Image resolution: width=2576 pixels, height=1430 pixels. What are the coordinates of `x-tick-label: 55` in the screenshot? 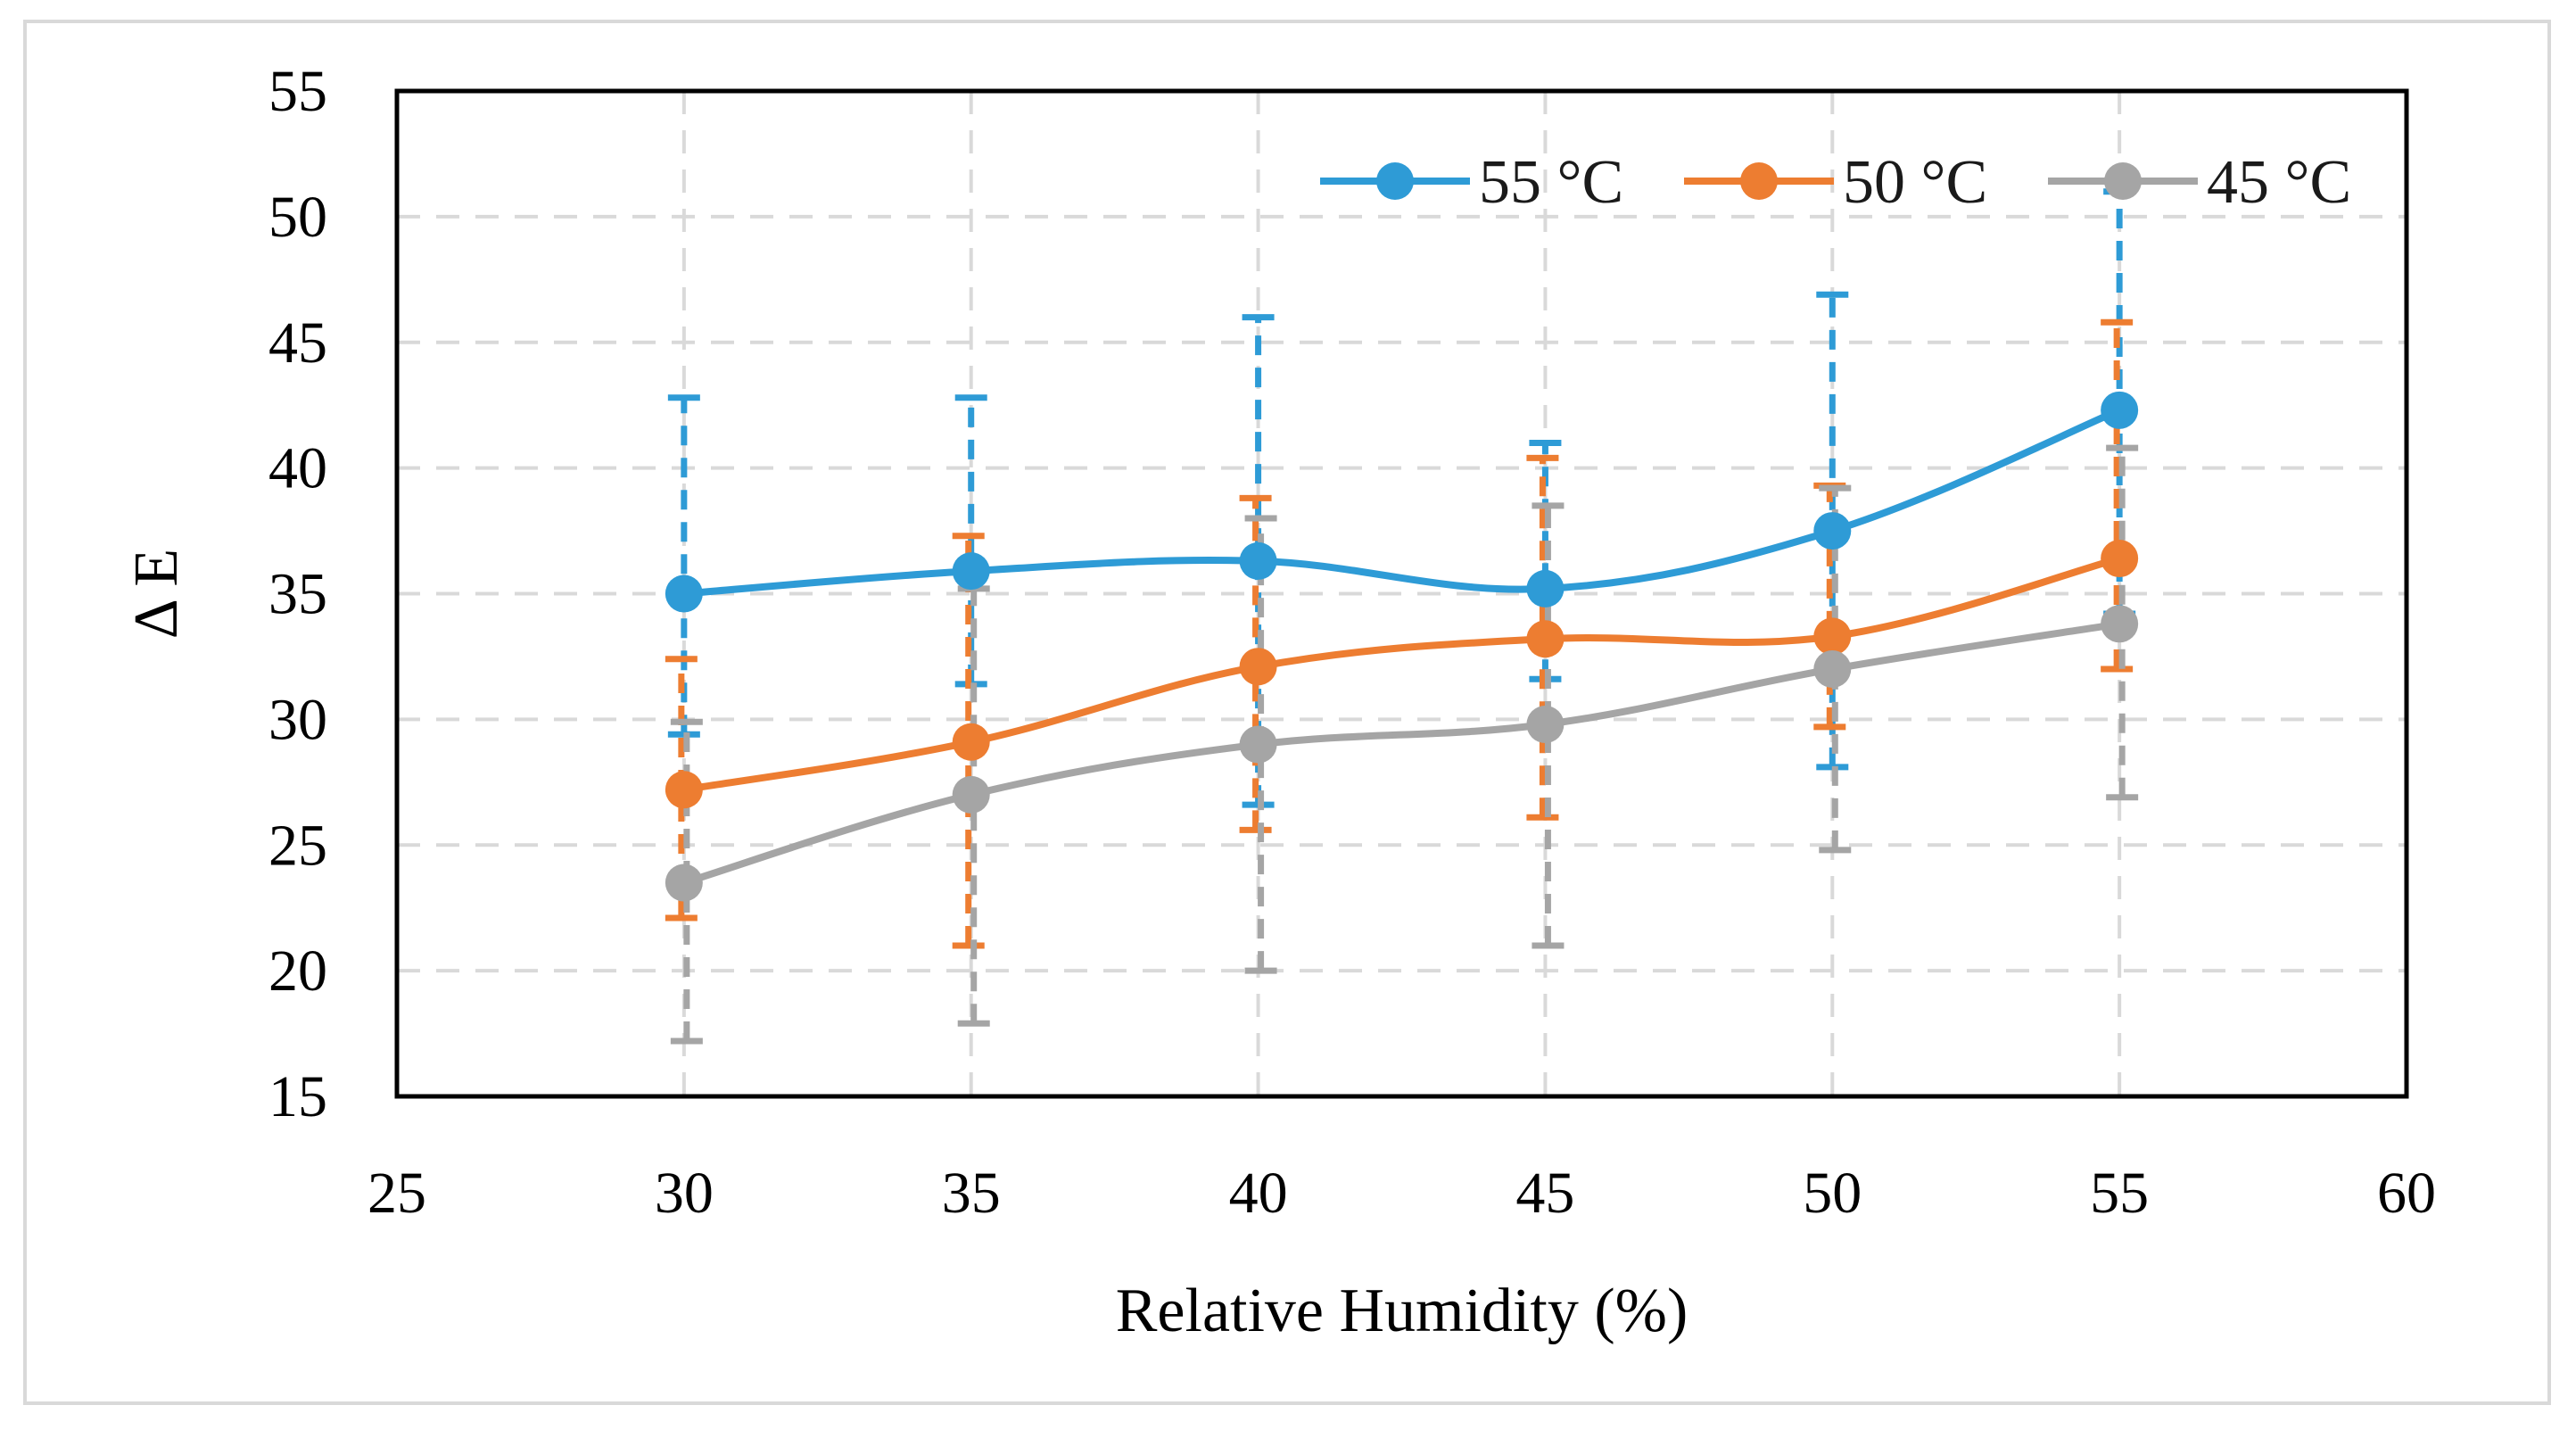 It's located at (2119, 1193).